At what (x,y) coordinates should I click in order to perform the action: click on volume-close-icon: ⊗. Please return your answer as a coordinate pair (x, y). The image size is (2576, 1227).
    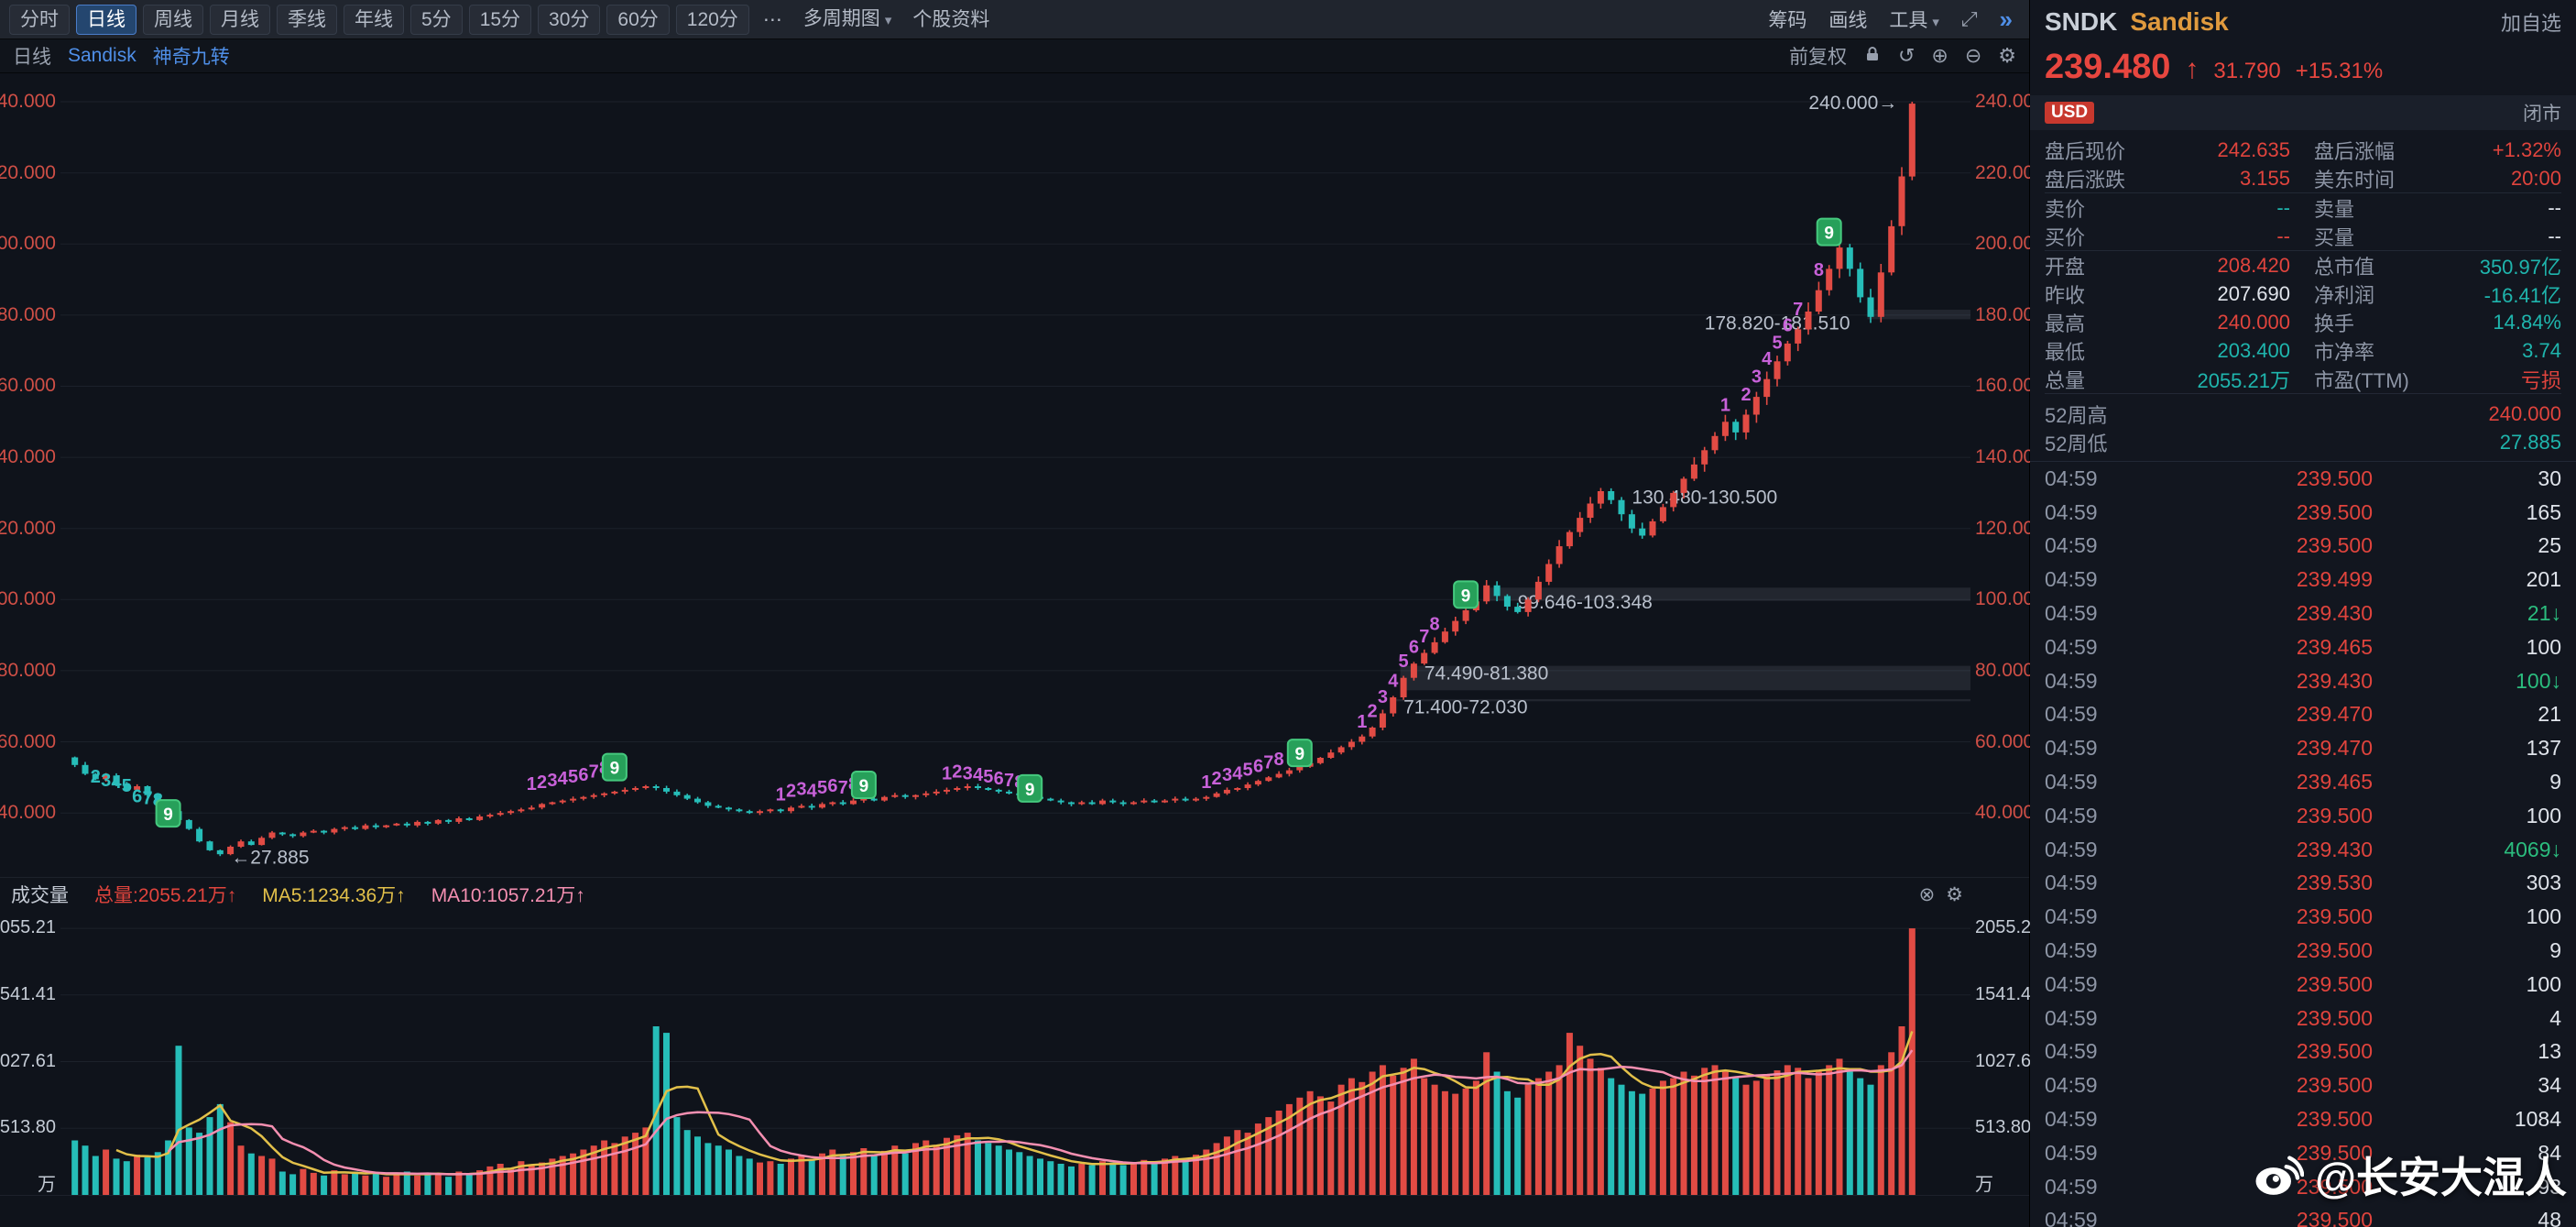
    Looking at the image, I should click on (1927, 894).